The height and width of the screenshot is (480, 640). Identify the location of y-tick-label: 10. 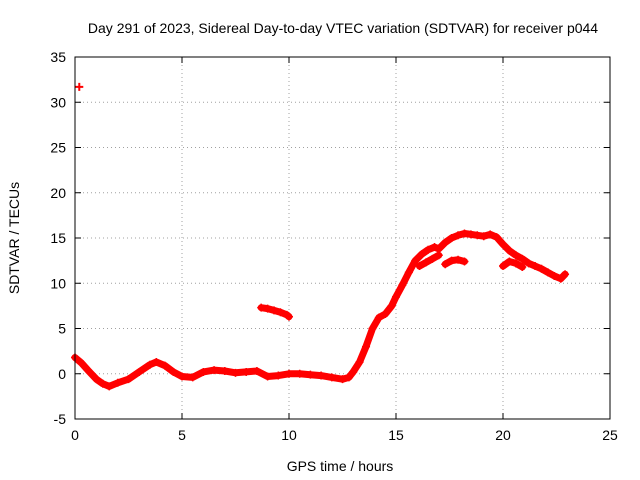
(58, 283).